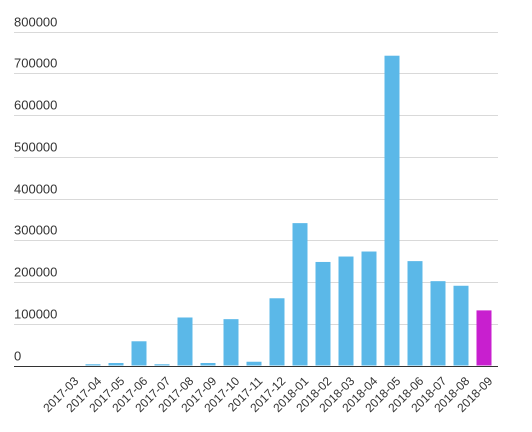 The width and height of the screenshot is (532, 432). Describe the element at coordinates (17, 356) in the screenshot. I see `y-tick-label: 0` at that location.